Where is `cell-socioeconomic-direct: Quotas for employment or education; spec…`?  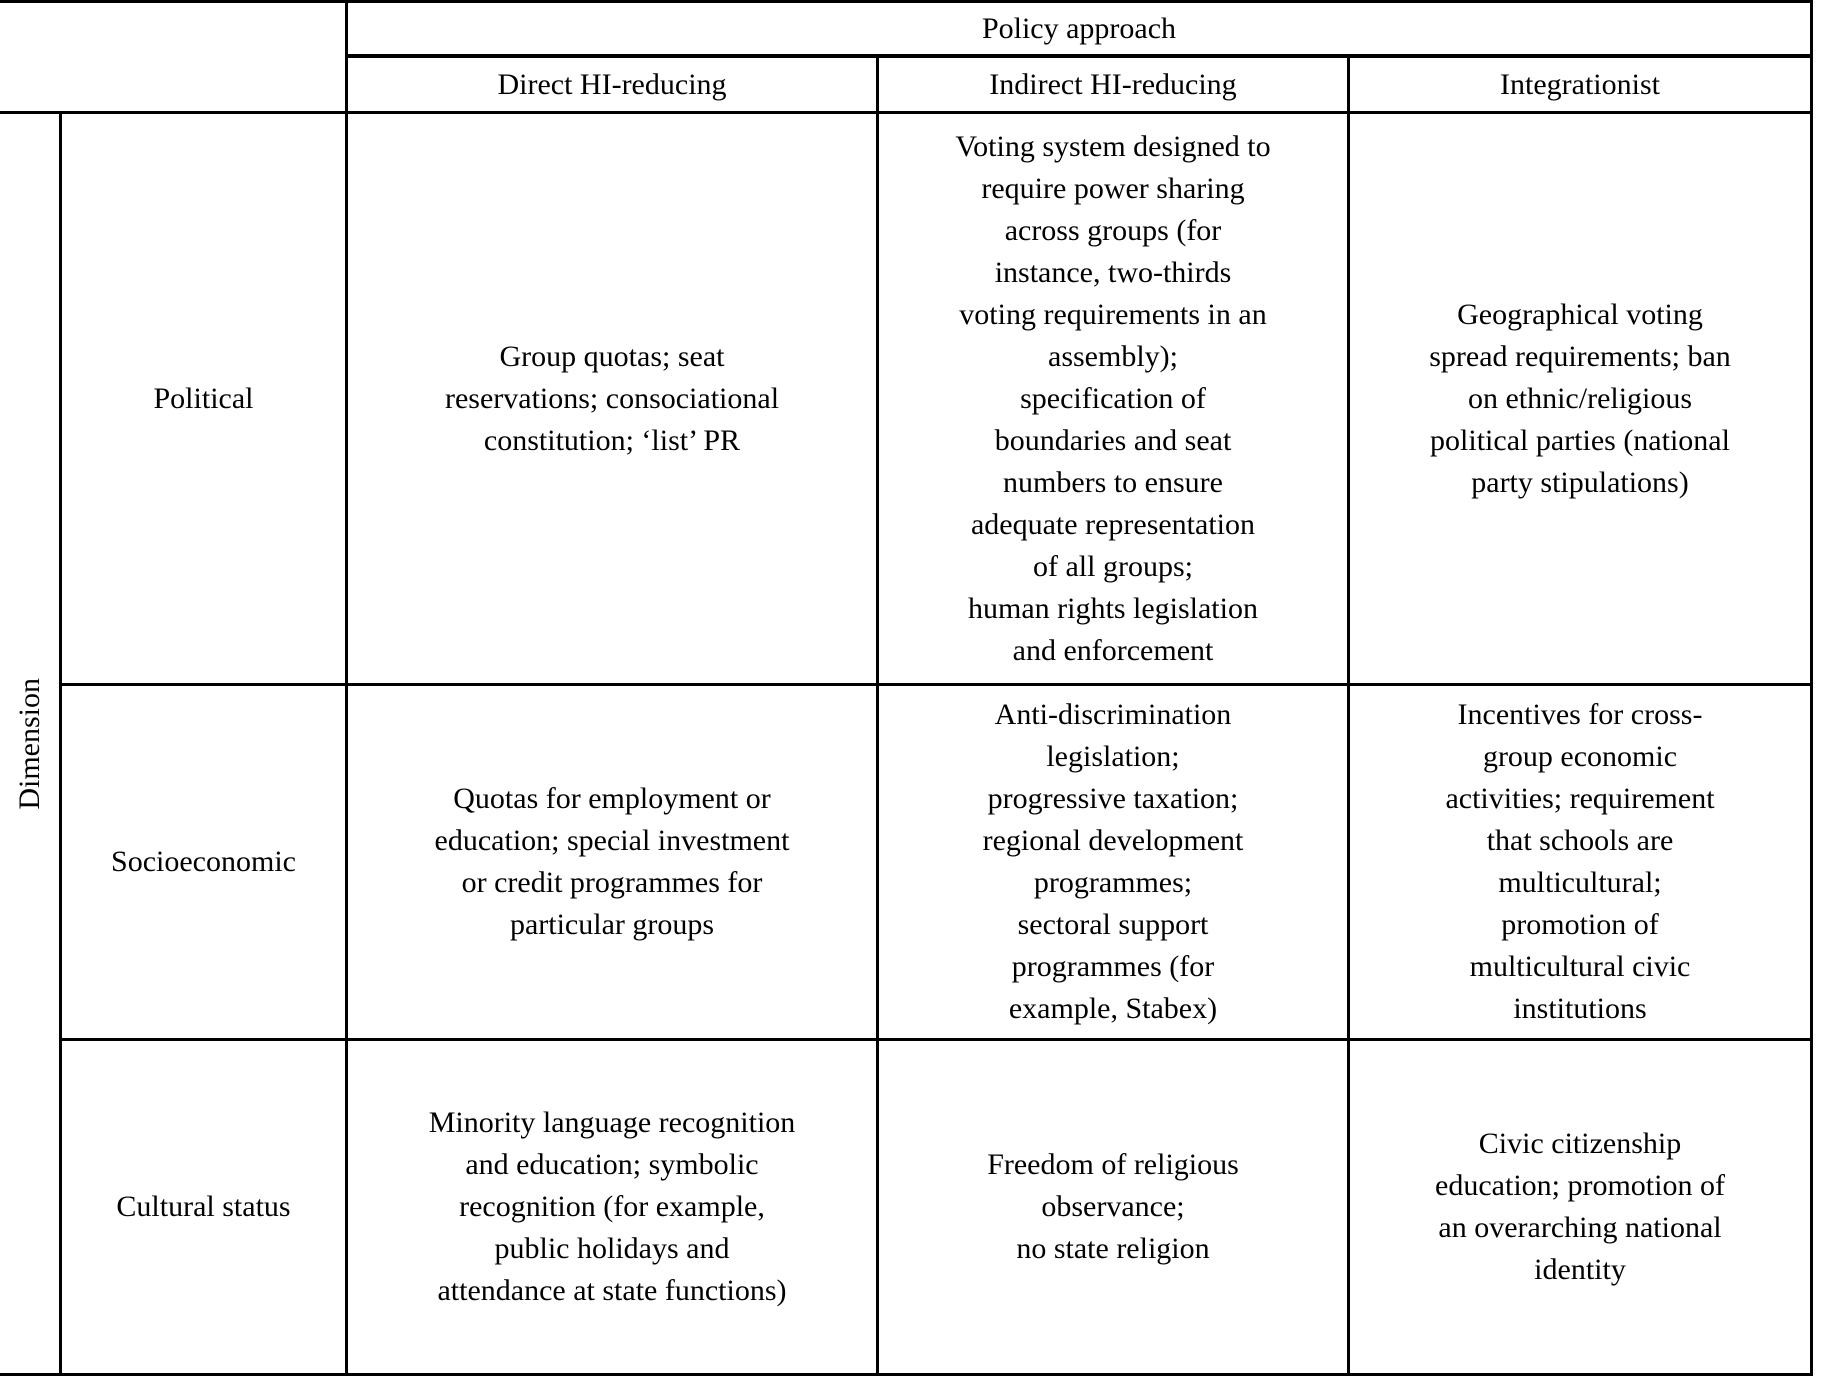
cell-socioeconomic-direct: Quotas for employment or education; spec… is located at coordinates (613, 863).